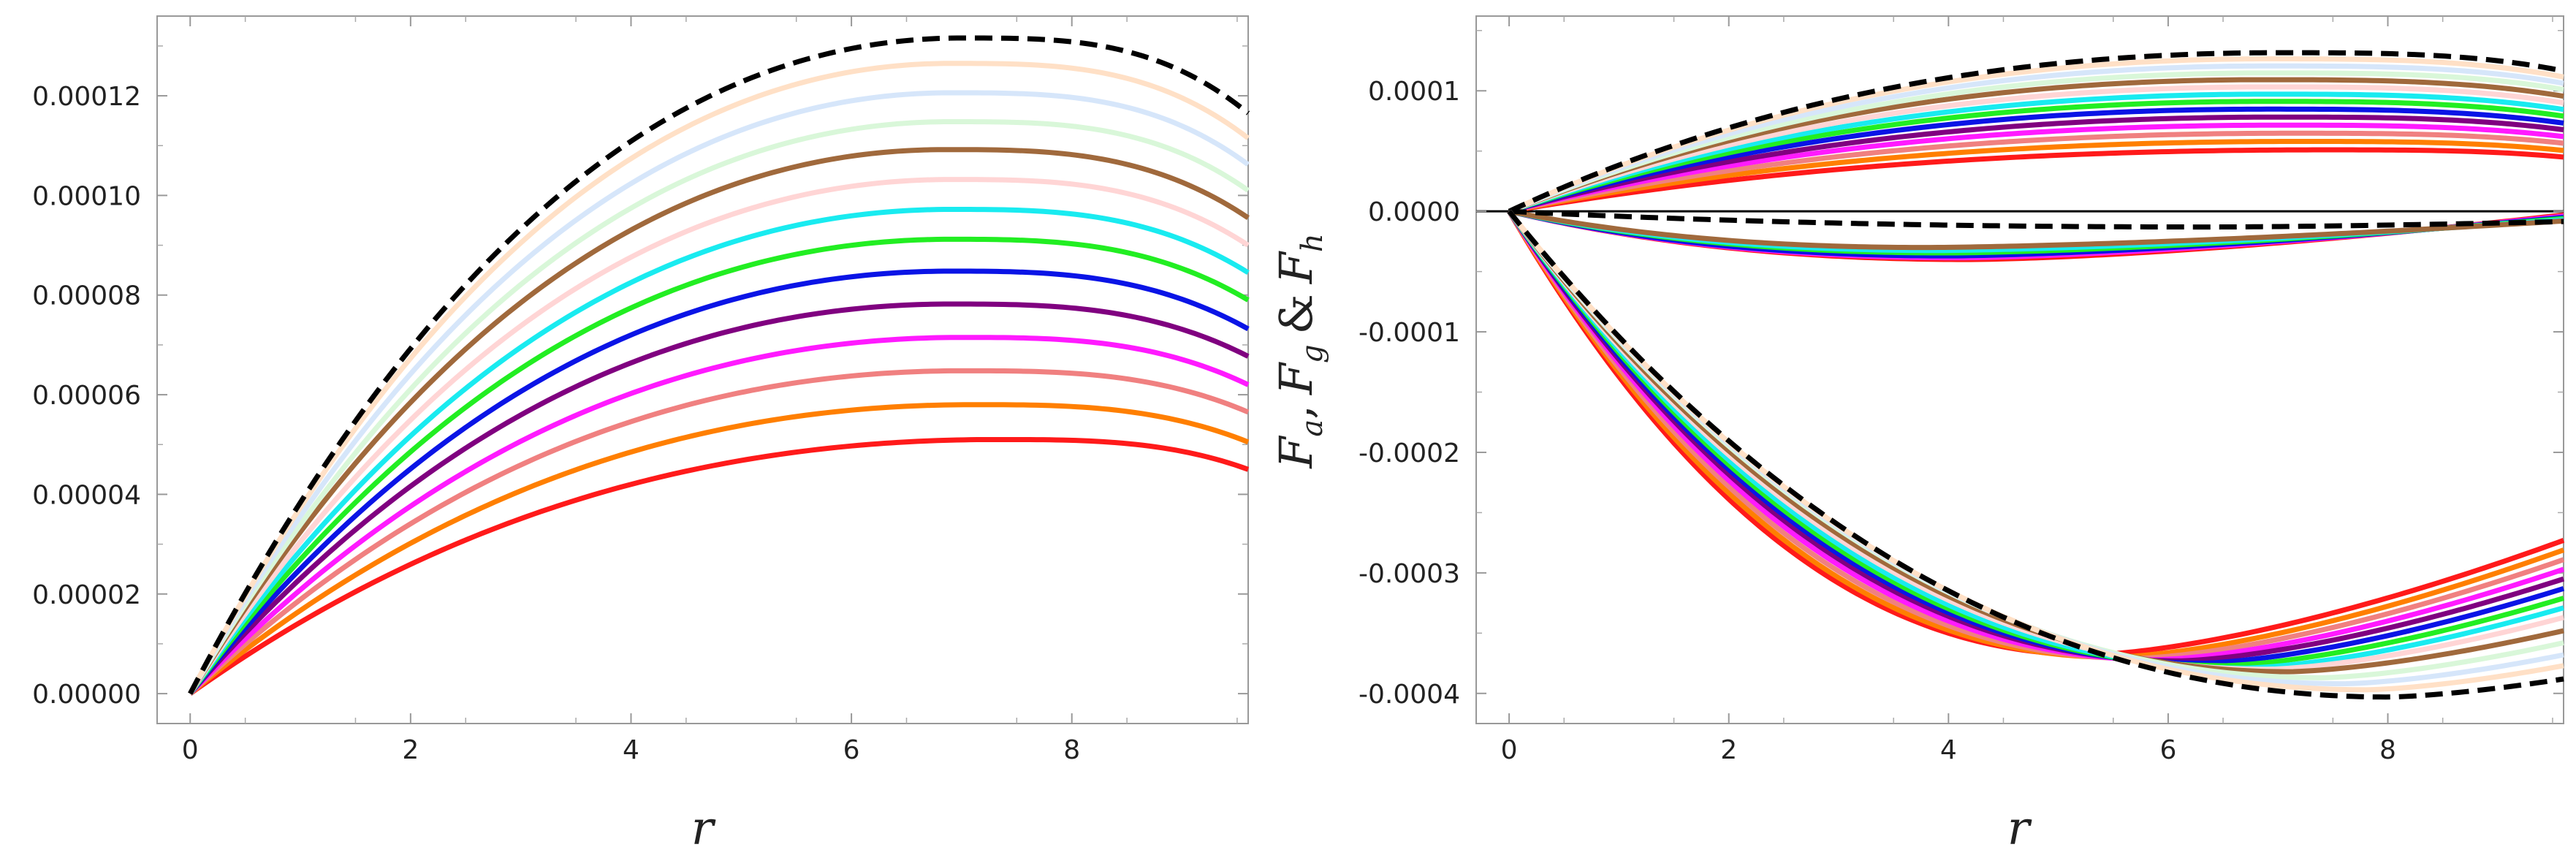 The image size is (2576, 858). Describe the element at coordinates (719, 566) in the screenshot. I see `left-series-line-red` at that location.